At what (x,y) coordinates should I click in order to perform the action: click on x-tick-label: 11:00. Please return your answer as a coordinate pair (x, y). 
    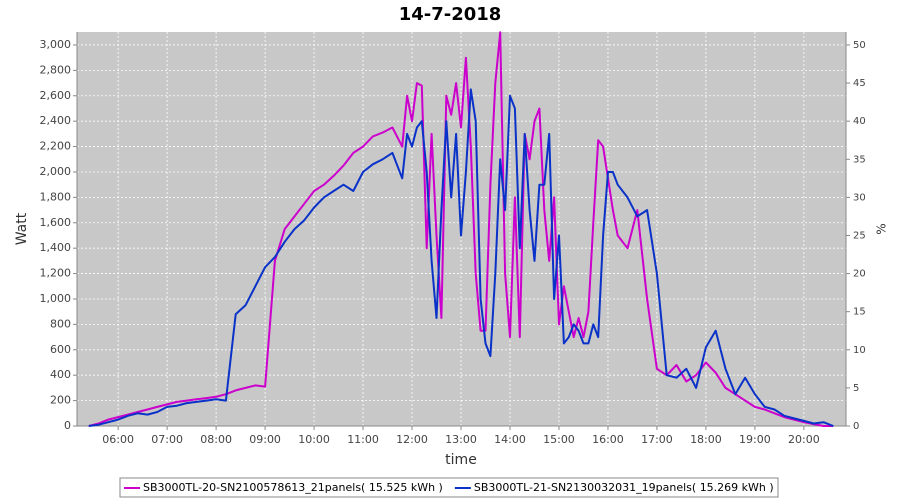
    Looking at the image, I should click on (363, 439).